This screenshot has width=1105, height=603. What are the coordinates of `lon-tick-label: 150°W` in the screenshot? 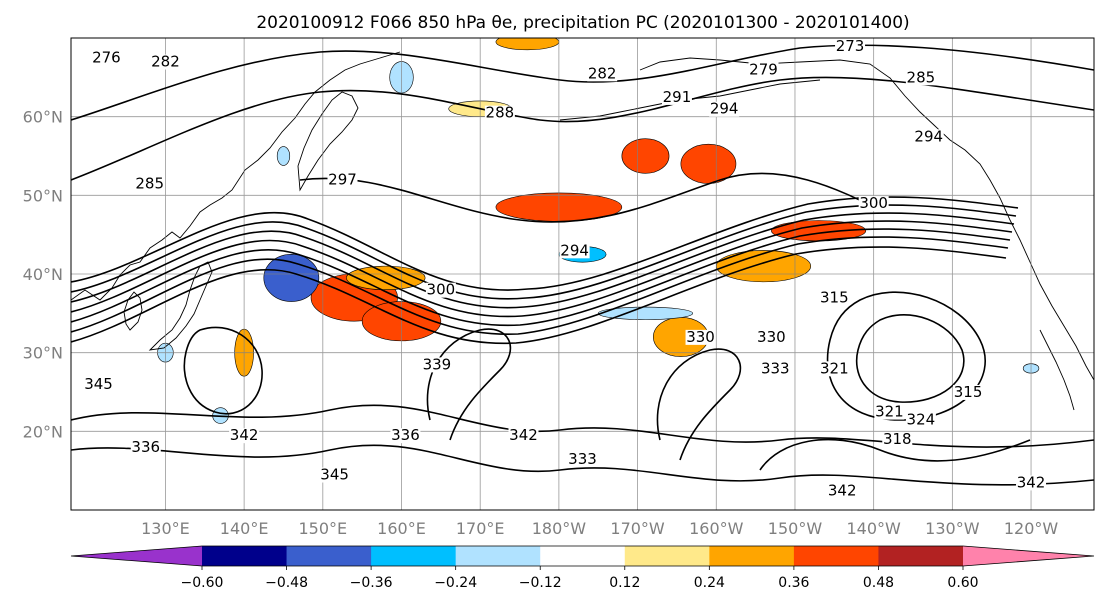 It's located at (795, 528).